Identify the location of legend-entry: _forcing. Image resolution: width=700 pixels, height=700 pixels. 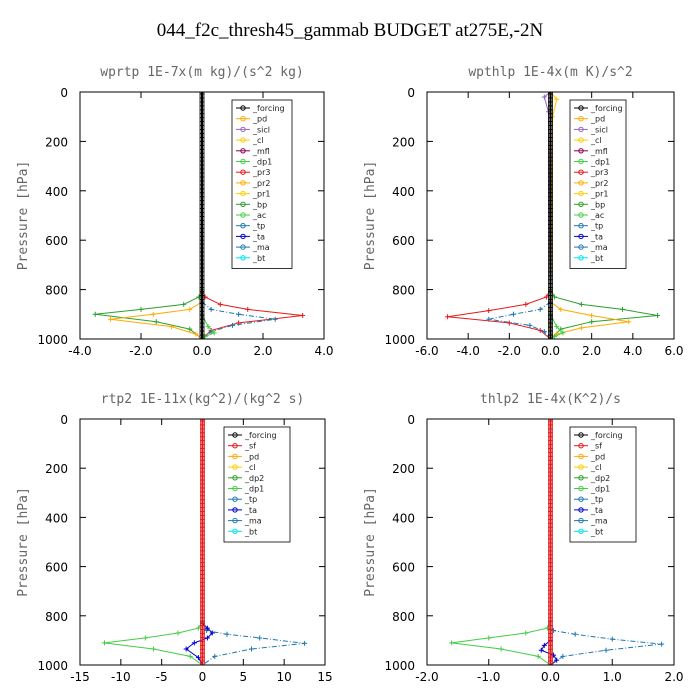
(268, 108).